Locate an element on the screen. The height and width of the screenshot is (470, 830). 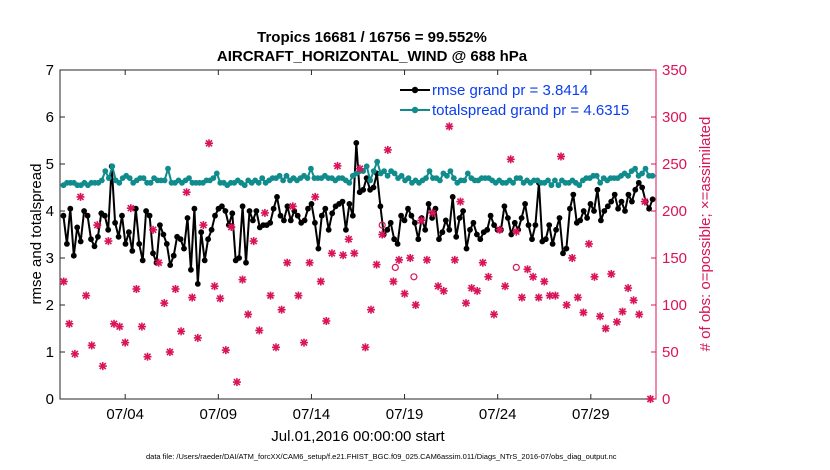
left-tick-label: 2 is located at coordinates (50, 305).